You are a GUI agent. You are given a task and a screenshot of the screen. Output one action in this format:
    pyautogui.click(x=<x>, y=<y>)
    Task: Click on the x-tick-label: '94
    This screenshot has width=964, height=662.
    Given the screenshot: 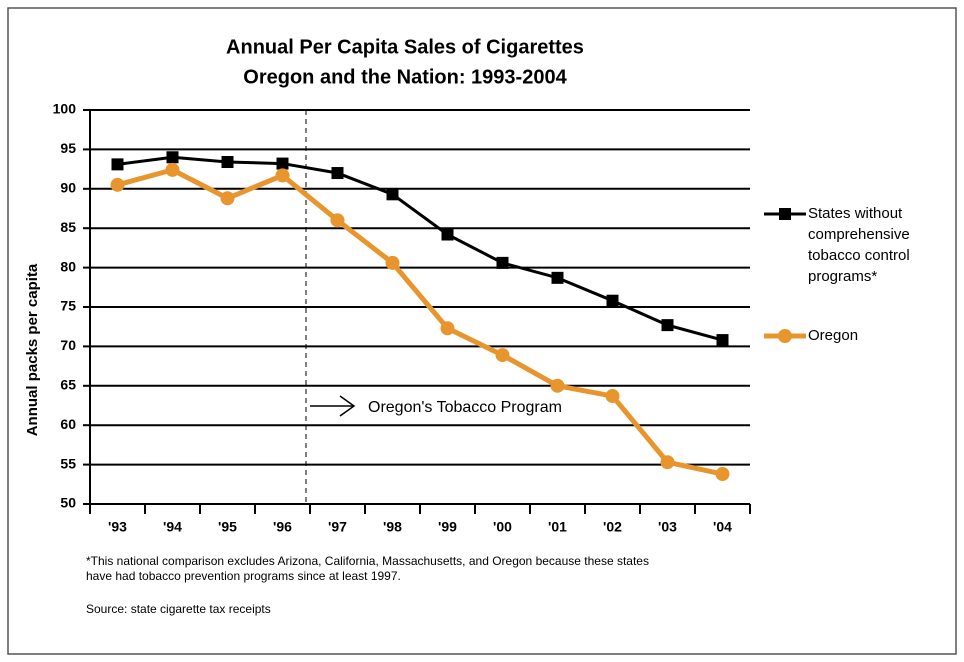 What is the action you would take?
    pyautogui.click(x=172, y=527)
    